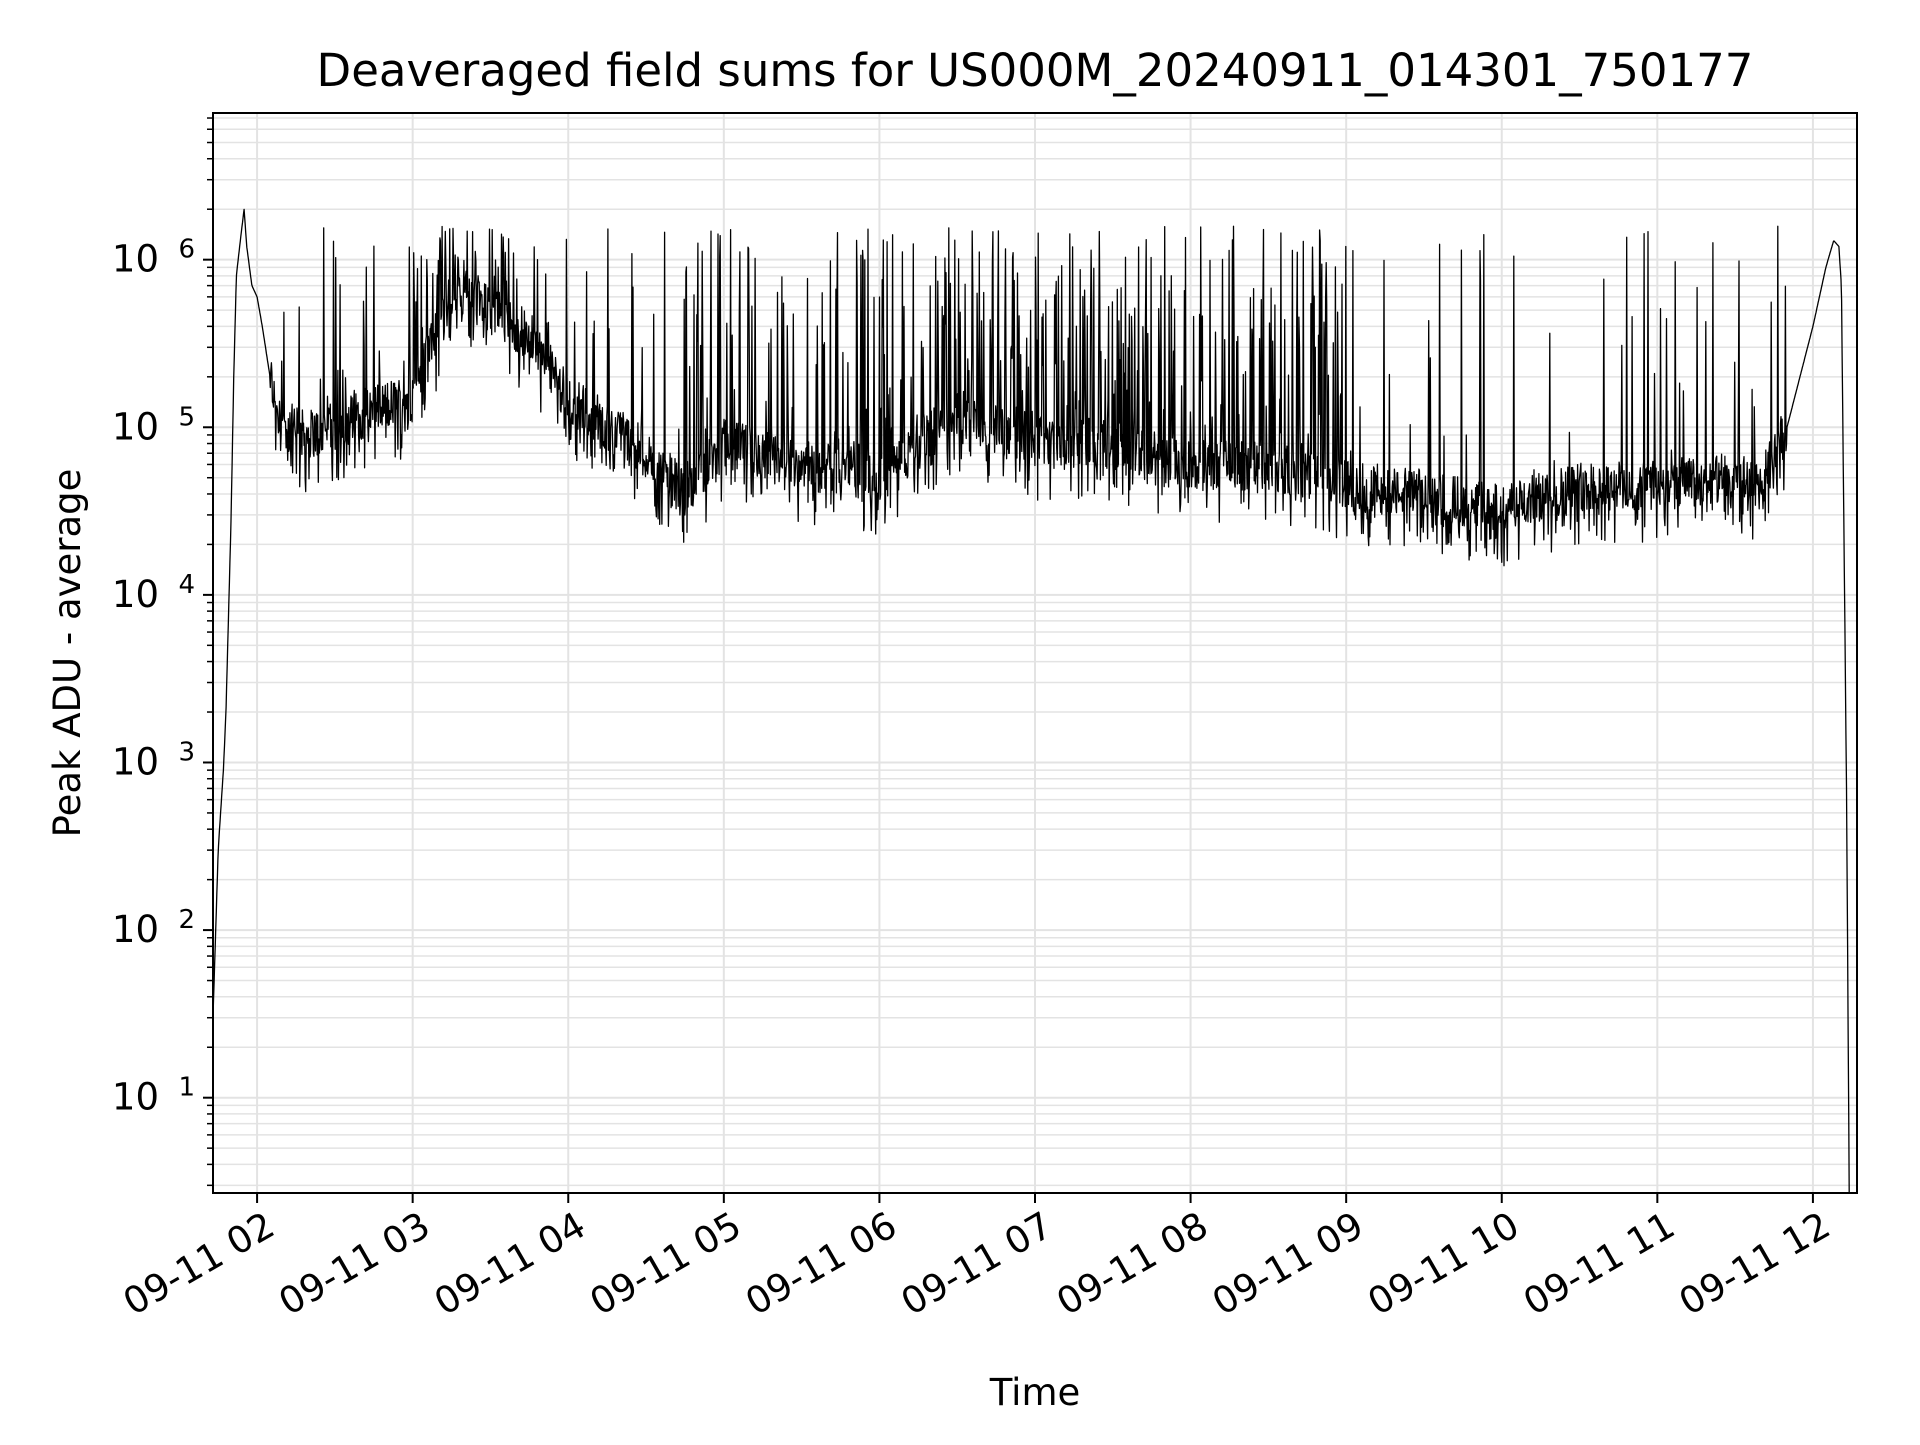 The width and height of the screenshot is (1920, 1445). I want to click on y-tick-label-exponent: 2, so click(186, 920).